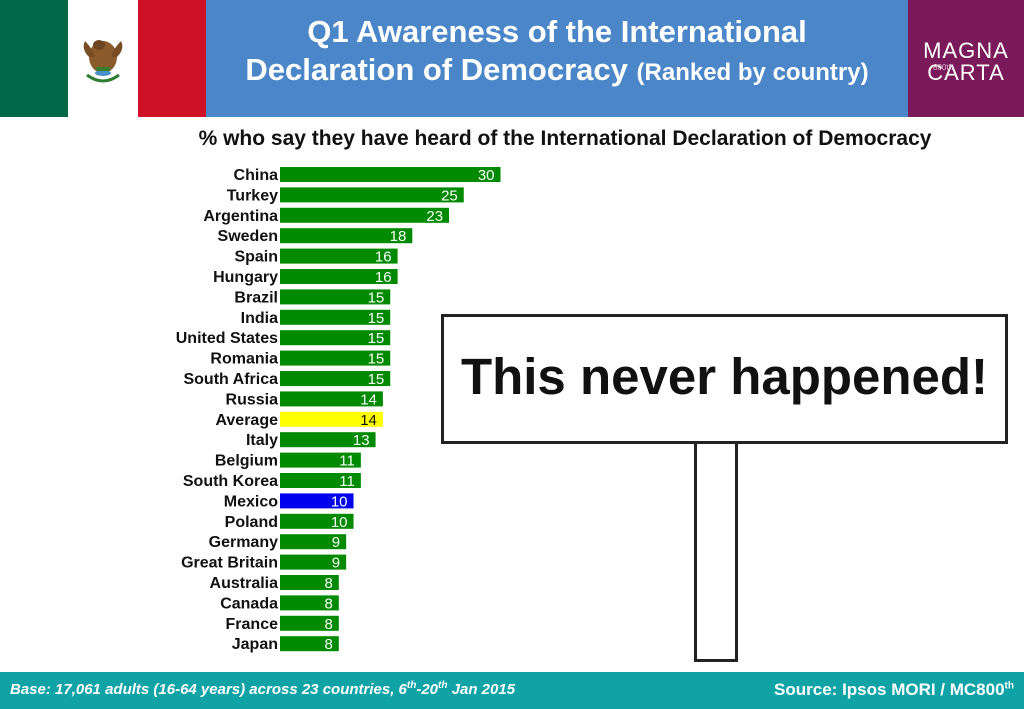 The image size is (1024, 709). Describe the element at coordinates (966, 72) in the screenshot. I see `logo-text-carta: CARTA` at that location.